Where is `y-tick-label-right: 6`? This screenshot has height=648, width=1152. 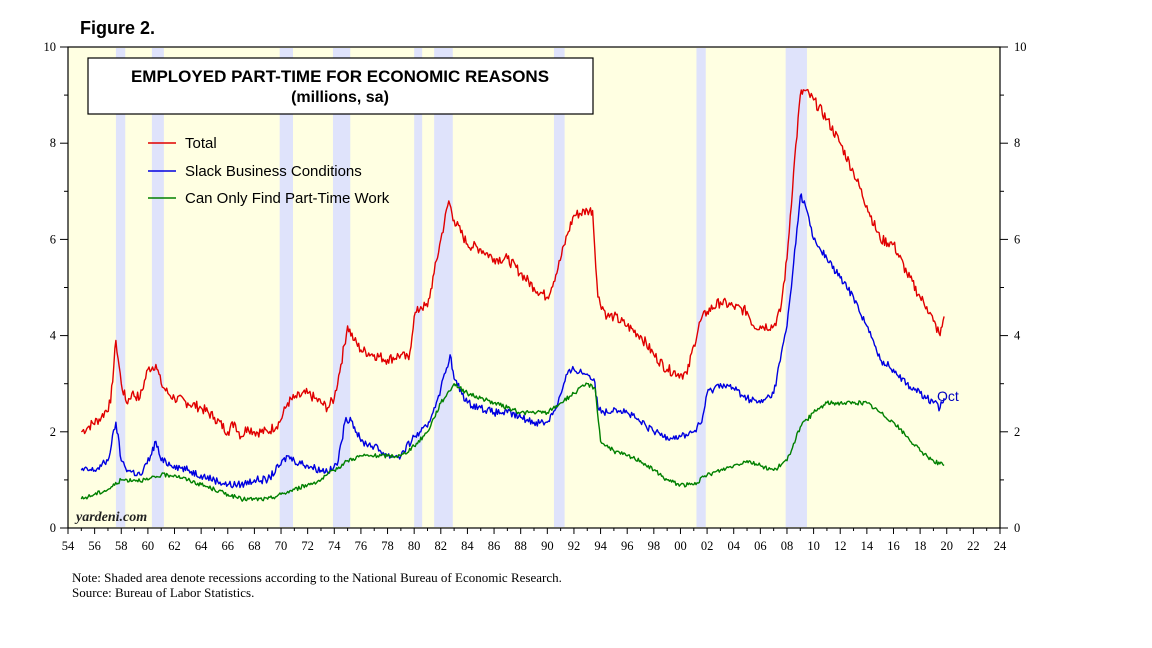 y-tick-label-right: 6 is located at coordinates (1017, 239).